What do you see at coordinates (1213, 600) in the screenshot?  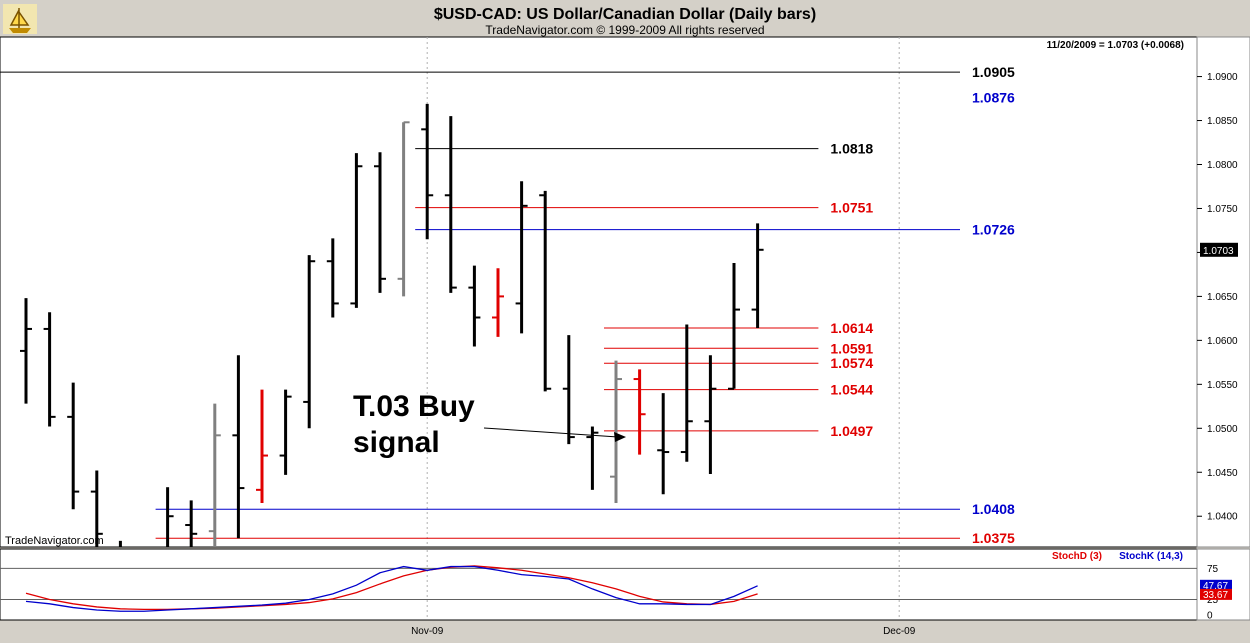 I see `stoch-tick-label: 25` at bounding box center [1213, 600].